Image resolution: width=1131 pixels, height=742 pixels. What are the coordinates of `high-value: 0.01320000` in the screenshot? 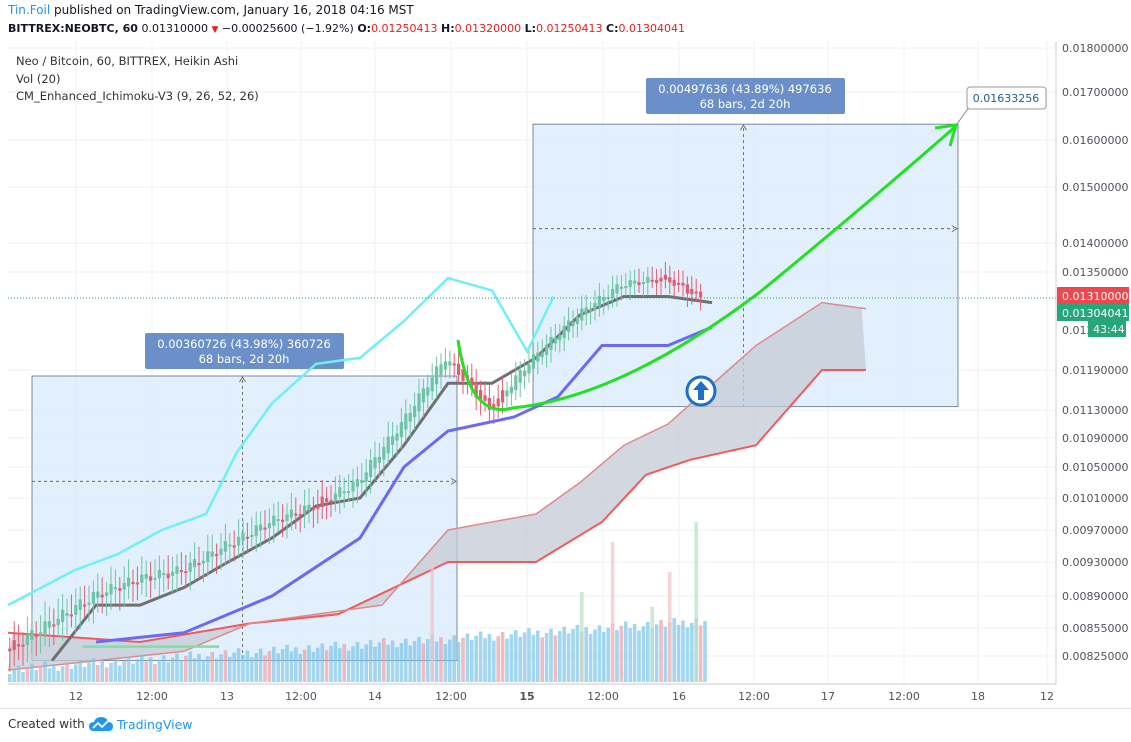 It's located at (488, 28).